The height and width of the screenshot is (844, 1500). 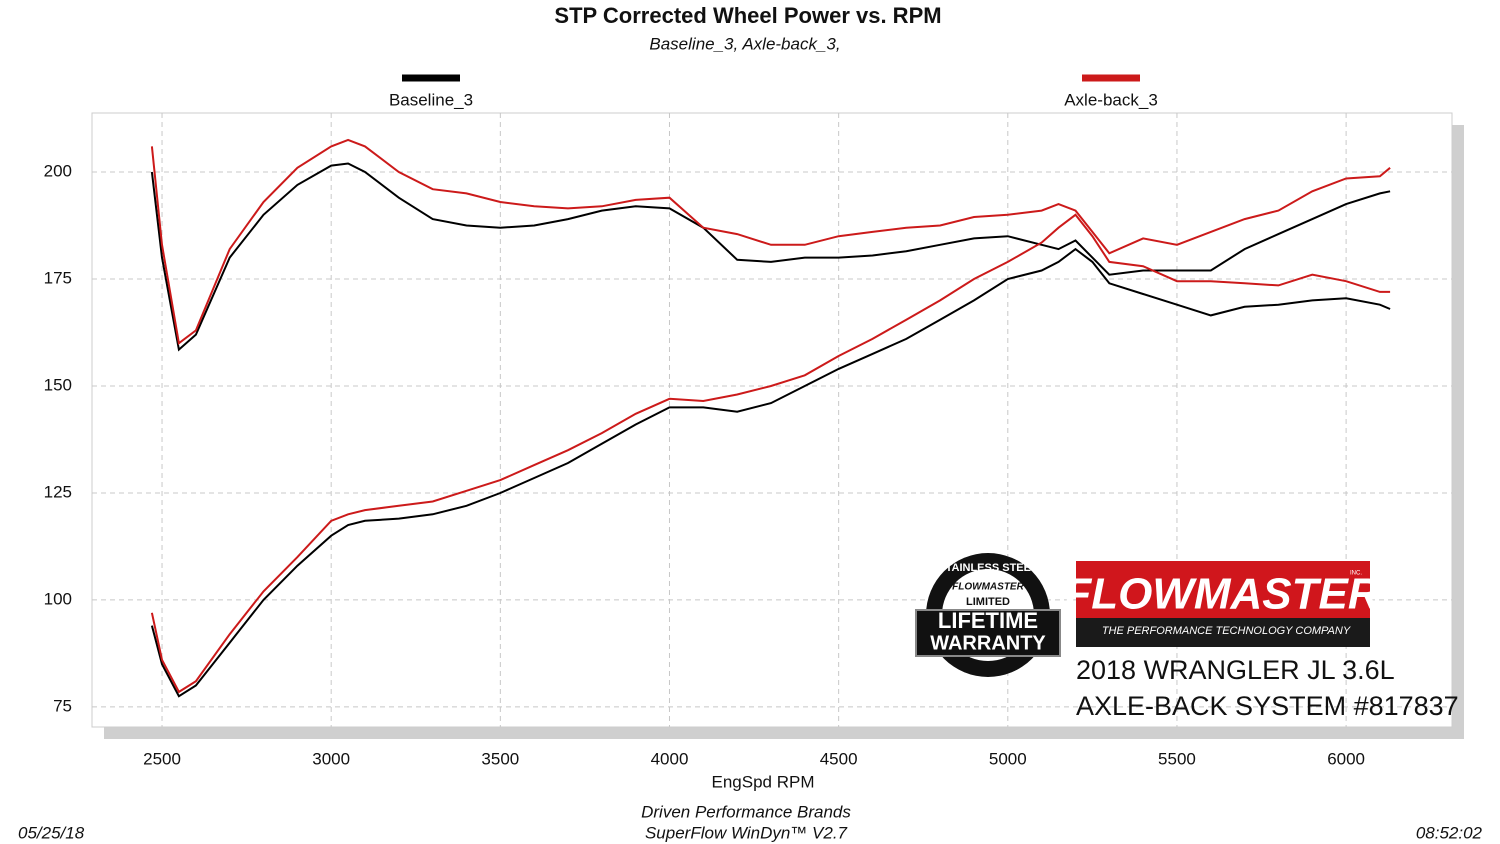 What do you see at coordinates (58, 171) in the screenshot?
I see `y-tick-label: 200` at bounding box center [58, 171].